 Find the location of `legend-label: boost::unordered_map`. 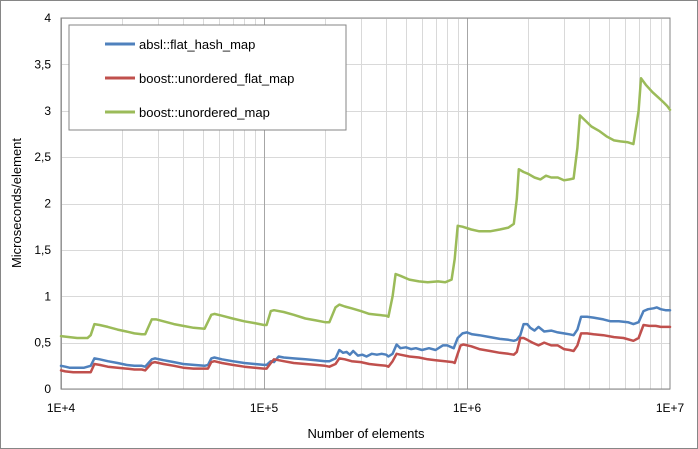

legend-label: boost::unordered_map is located at coordinates (204, 112).